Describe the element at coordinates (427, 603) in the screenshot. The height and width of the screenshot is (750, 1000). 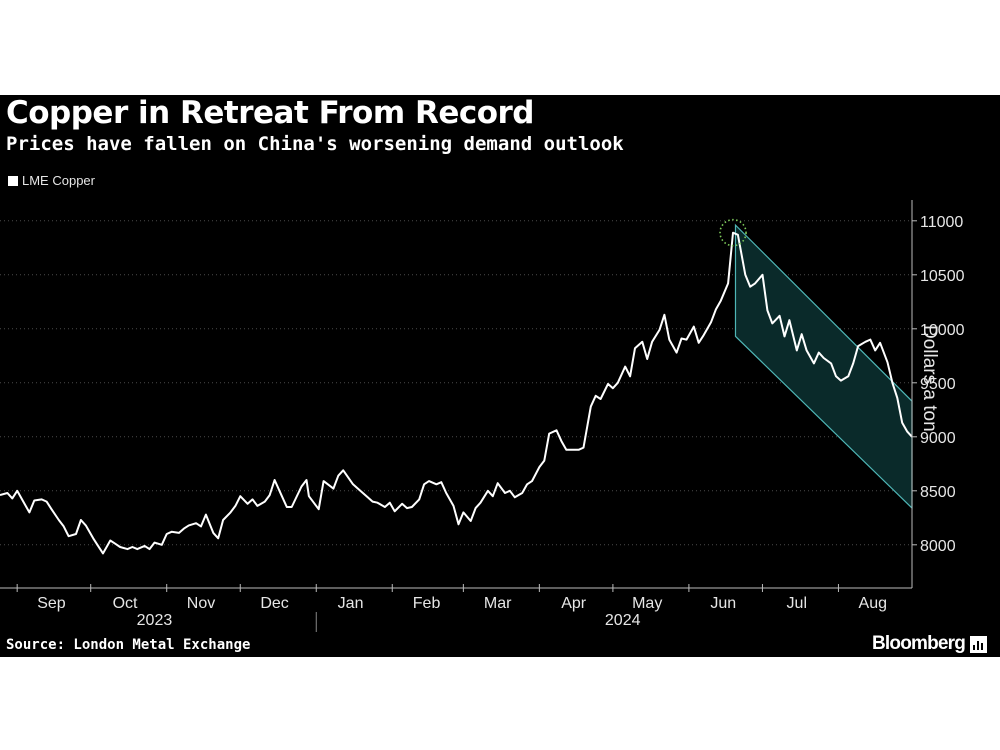
I see `x-tick-label: Feb` at that location.